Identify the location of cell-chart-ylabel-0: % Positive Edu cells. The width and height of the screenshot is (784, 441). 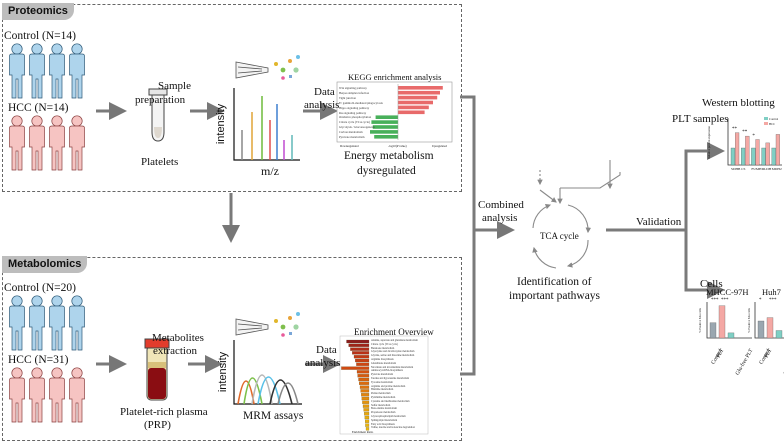
(699, 320).